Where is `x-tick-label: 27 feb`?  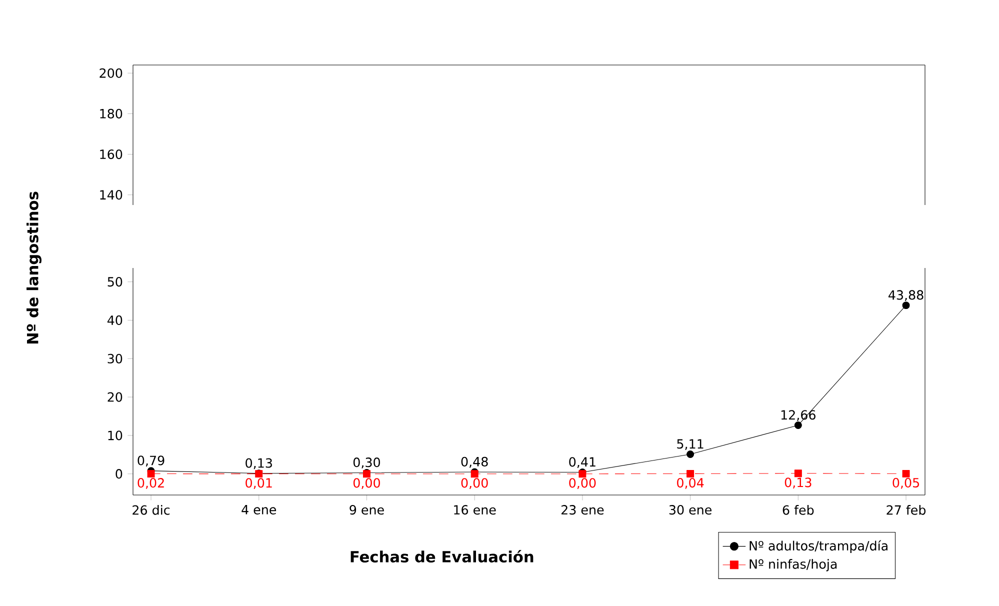 x-tick-label: 27 feb is located at coordinates (906, 510).